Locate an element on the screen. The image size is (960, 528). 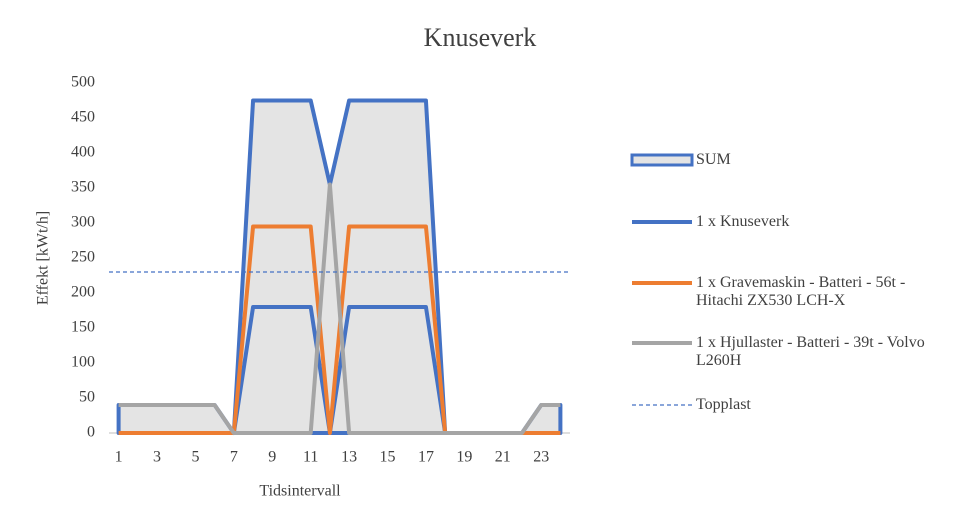
chart-title: Knuseverk is located at coordinates (480, 37).